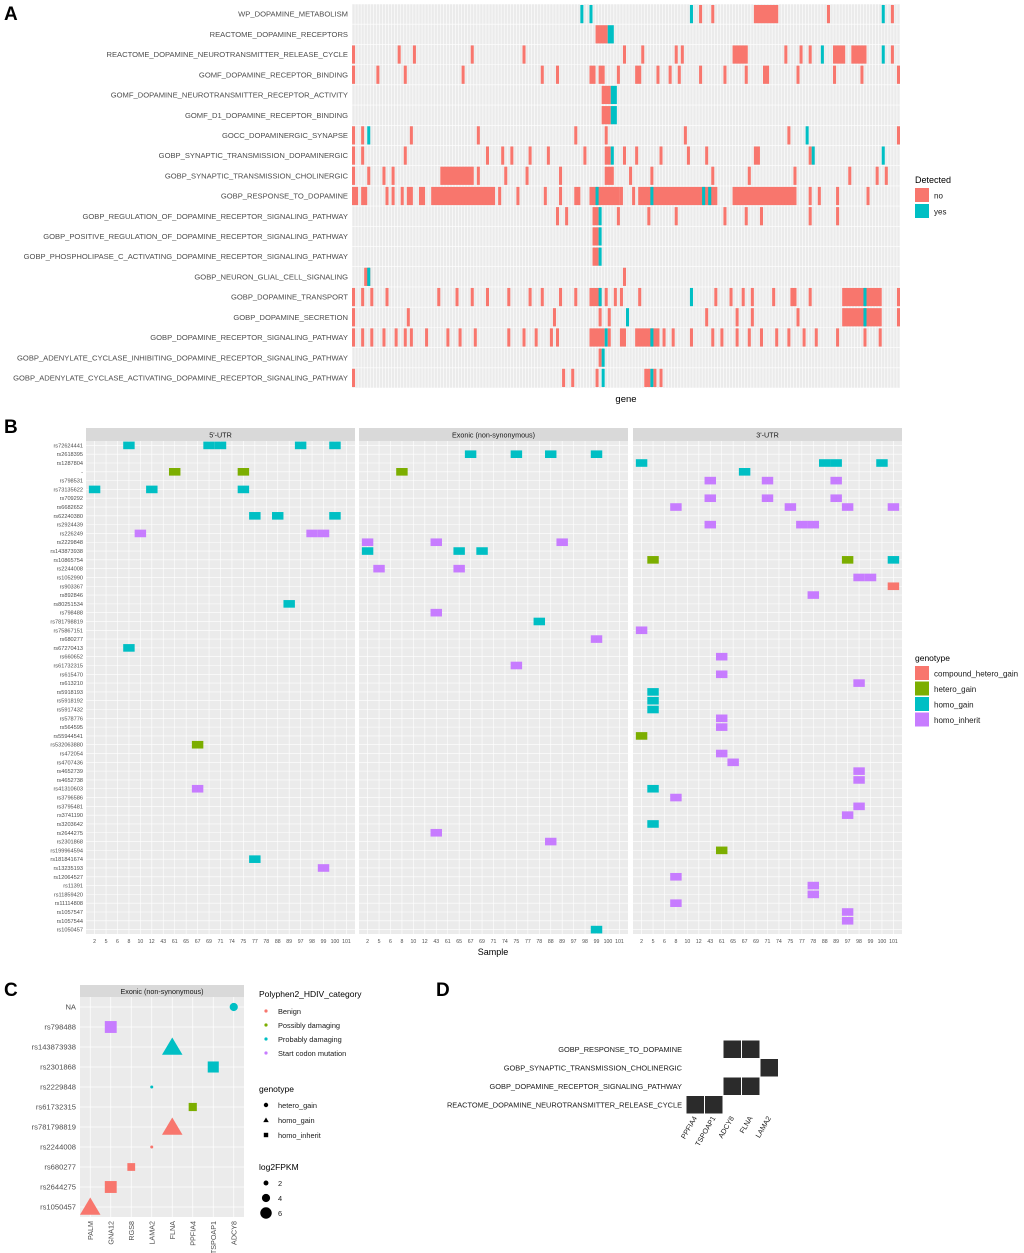 This screenshot has width=1024, height=1253. Describe the element at coordinates (71, 587) in the screenshot. I see `snp-label: rs903367` at that location.